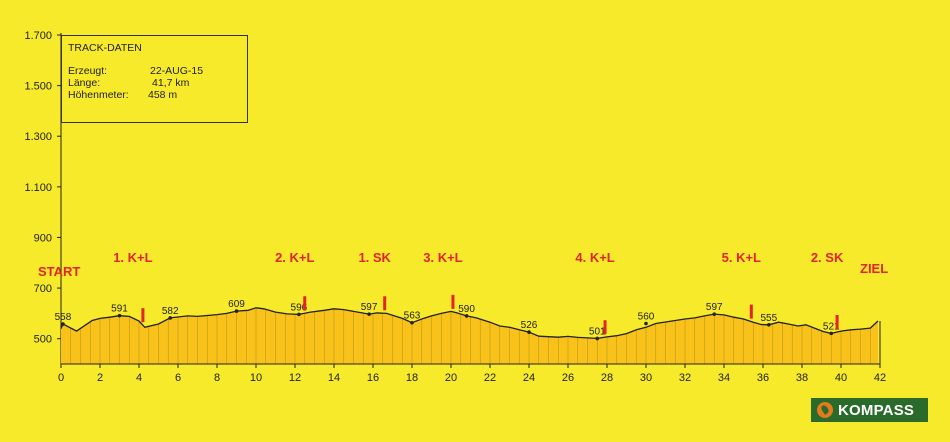 The height and width of the screenshot is (442, 950). What do you see at coordinates (256, 378) in the screenshot?
I see `x-tick-label: 10` at bounding box center [256, 378].